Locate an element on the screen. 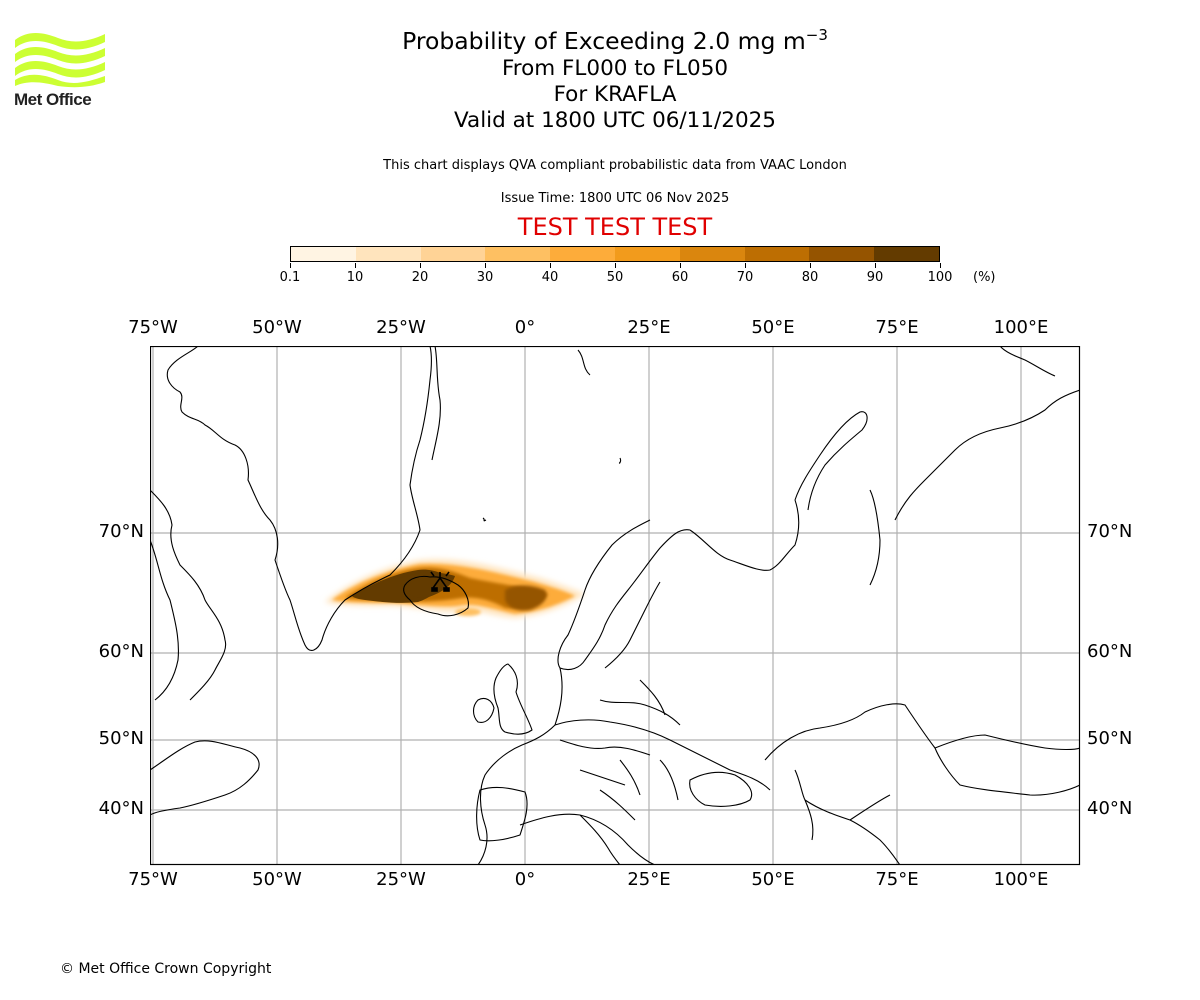 This screenshot has width=1200, height=1000. colorbar-tick-label: 20 is located at coordinates (420, 277).